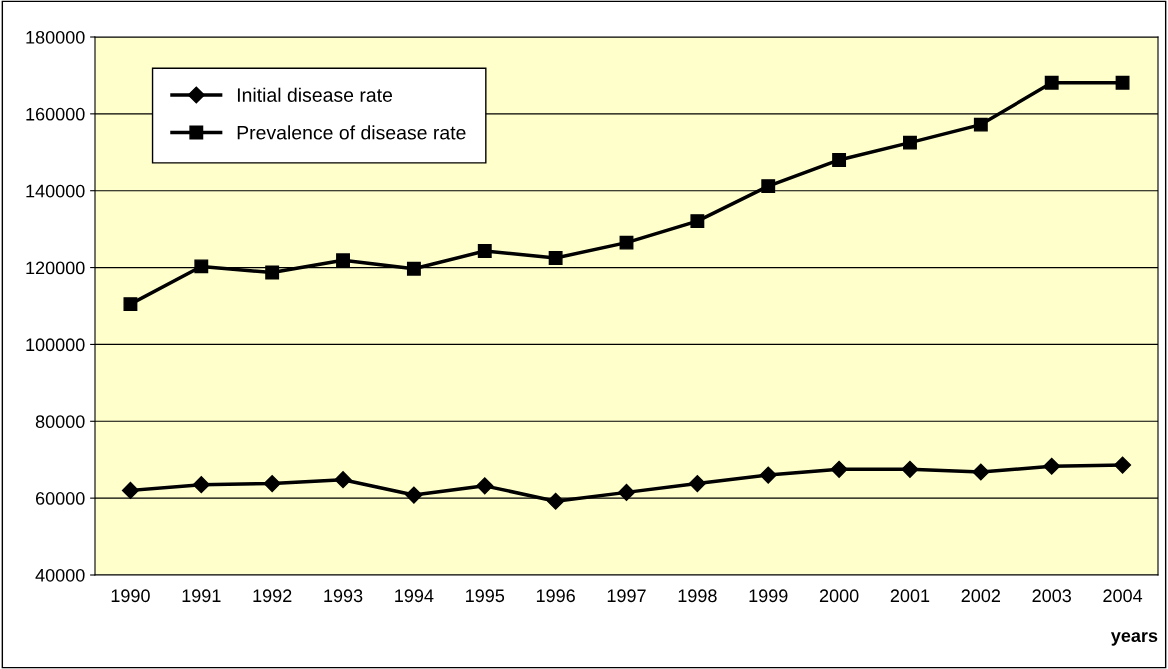 The width and height of the screenshot is (1168, 669). Describe the element at coordinates (55, 268) in the screenshot. I see `y-tick-label: 120000` at that location.